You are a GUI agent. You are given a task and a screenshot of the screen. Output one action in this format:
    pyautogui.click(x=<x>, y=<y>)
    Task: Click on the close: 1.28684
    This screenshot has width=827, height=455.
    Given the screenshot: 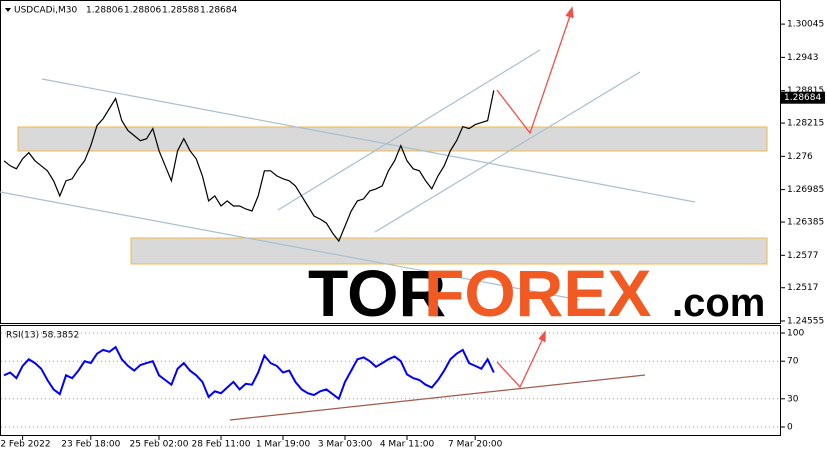 What is the action you would take?
    pyautogui.click(x=218, y=11)
    